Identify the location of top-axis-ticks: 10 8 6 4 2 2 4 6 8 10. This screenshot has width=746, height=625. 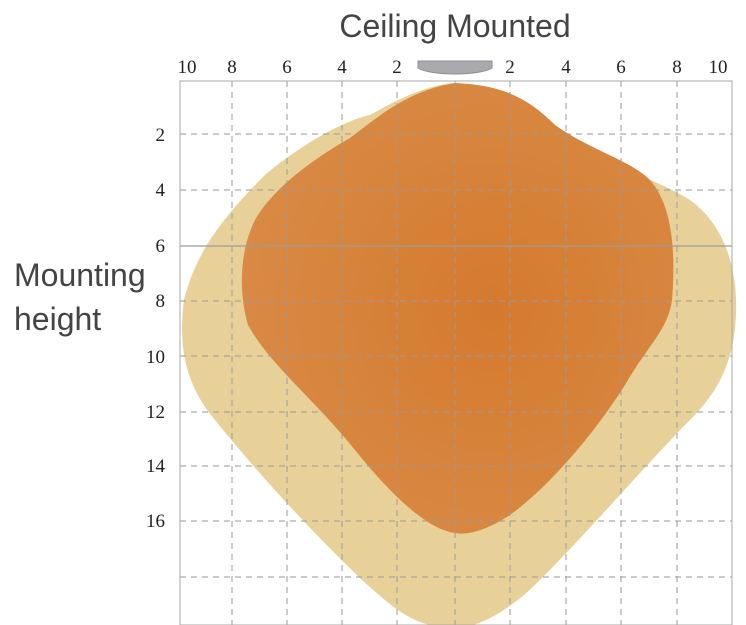
(453, 67).